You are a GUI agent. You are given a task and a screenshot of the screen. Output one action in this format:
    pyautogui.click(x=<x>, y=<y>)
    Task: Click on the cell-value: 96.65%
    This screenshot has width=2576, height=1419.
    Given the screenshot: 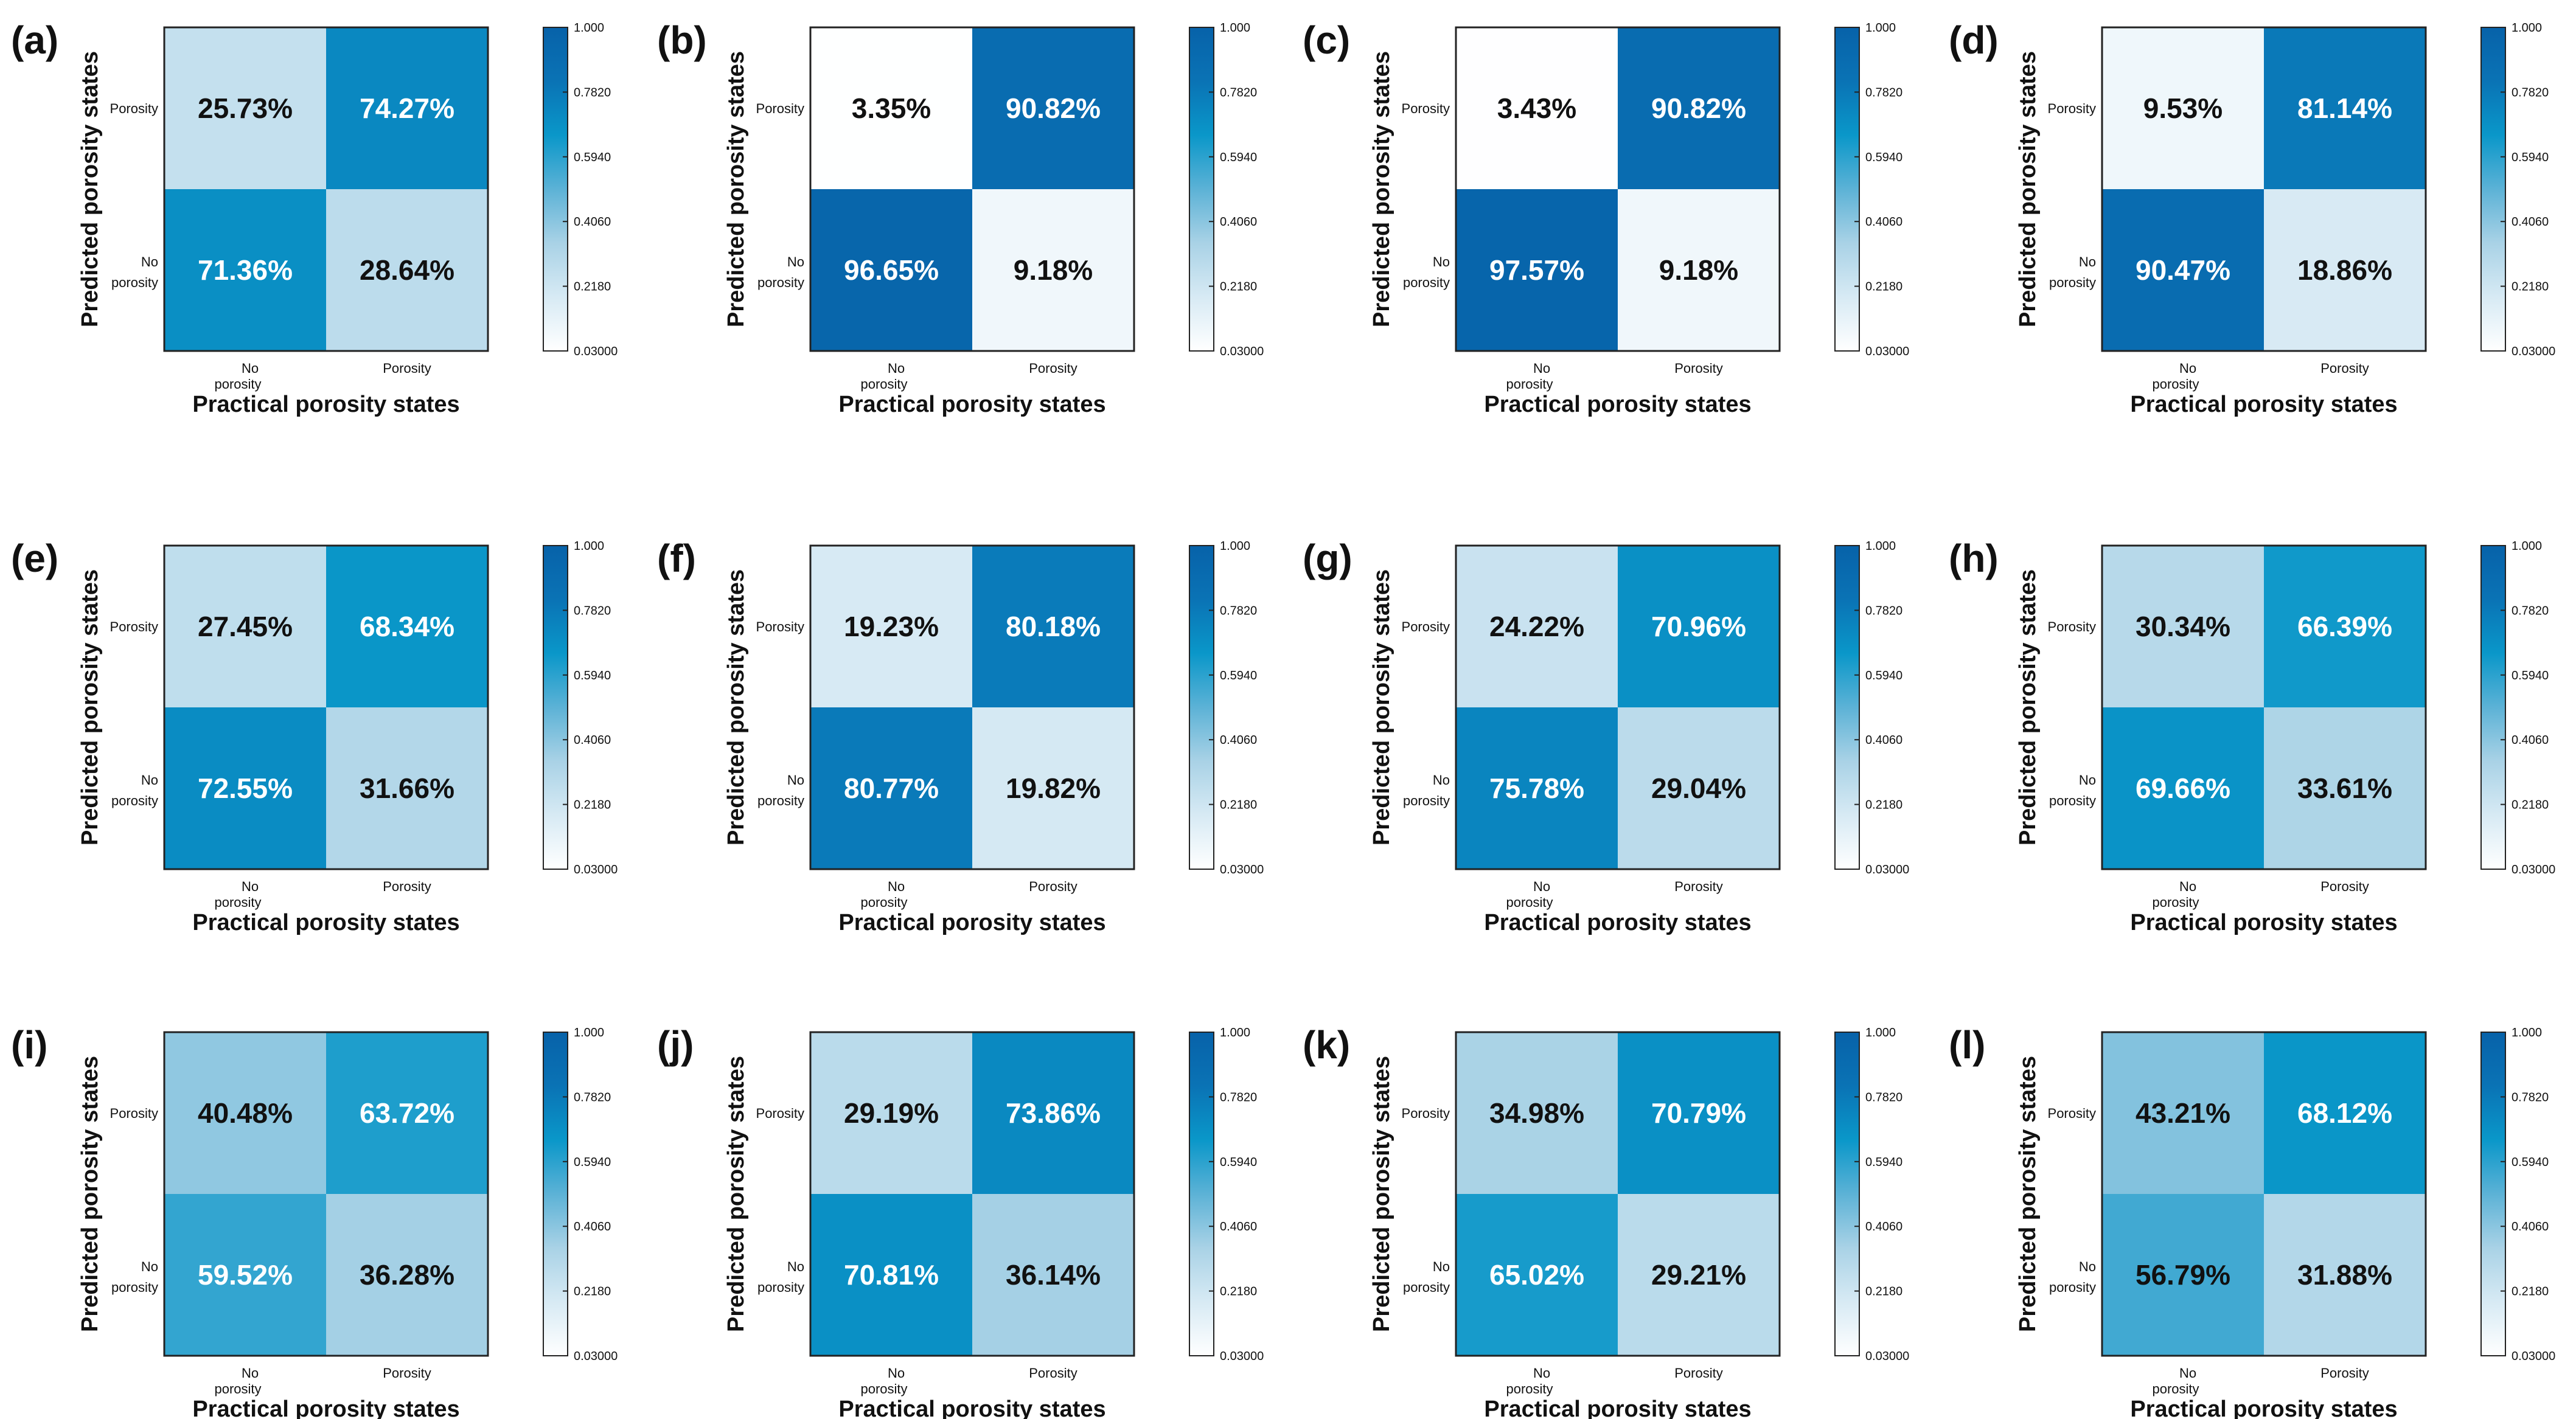 What is the action you would take?
    pyautogui.click(x=891, y=270)
    